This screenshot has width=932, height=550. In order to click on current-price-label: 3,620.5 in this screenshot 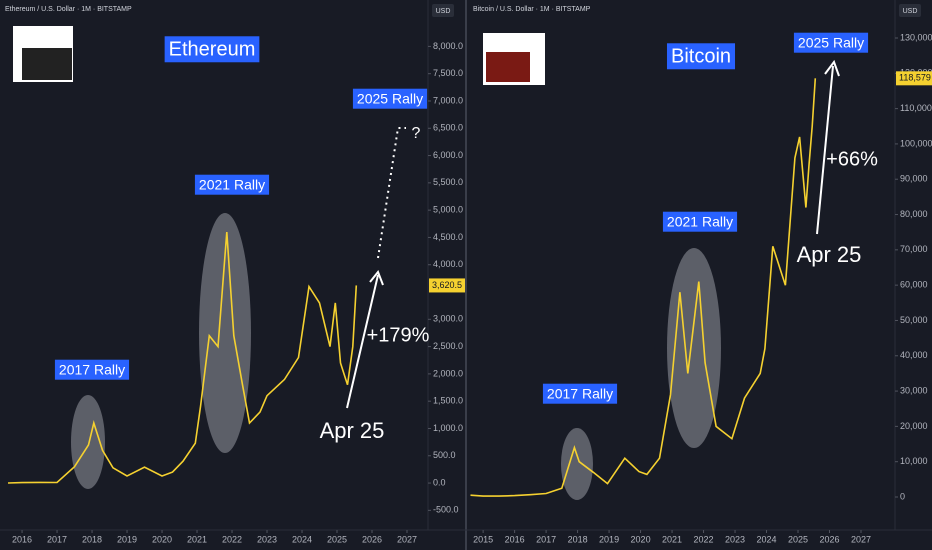, I will do `click(447, 285)`.